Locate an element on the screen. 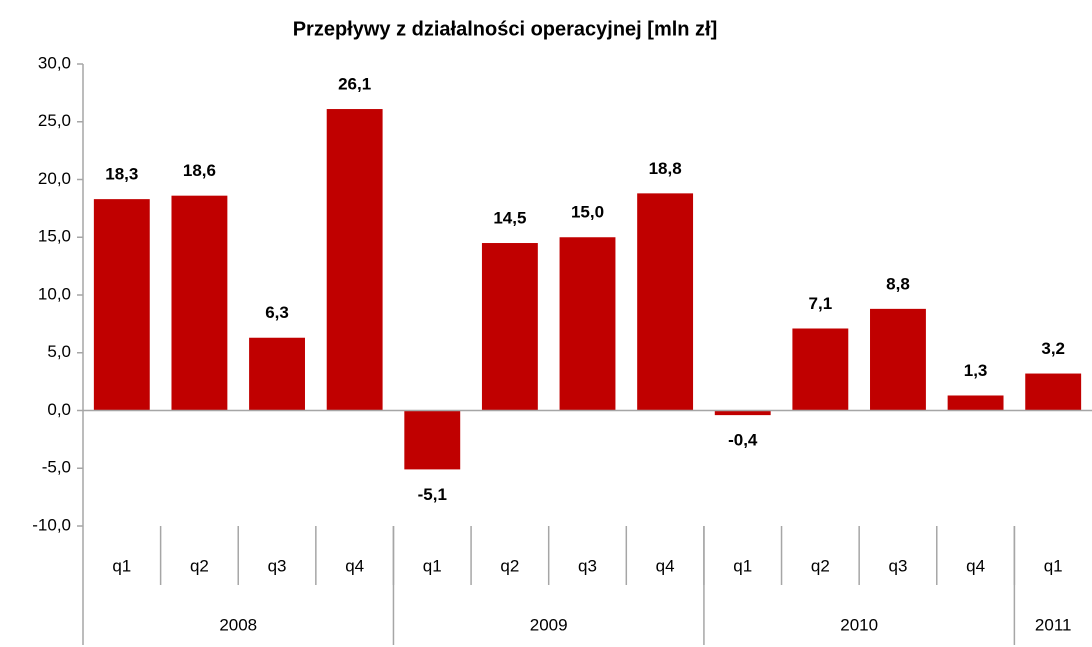 This screenshot has width=1092, height=647. value-label: -5,1 is located at coordinates (432, 494).